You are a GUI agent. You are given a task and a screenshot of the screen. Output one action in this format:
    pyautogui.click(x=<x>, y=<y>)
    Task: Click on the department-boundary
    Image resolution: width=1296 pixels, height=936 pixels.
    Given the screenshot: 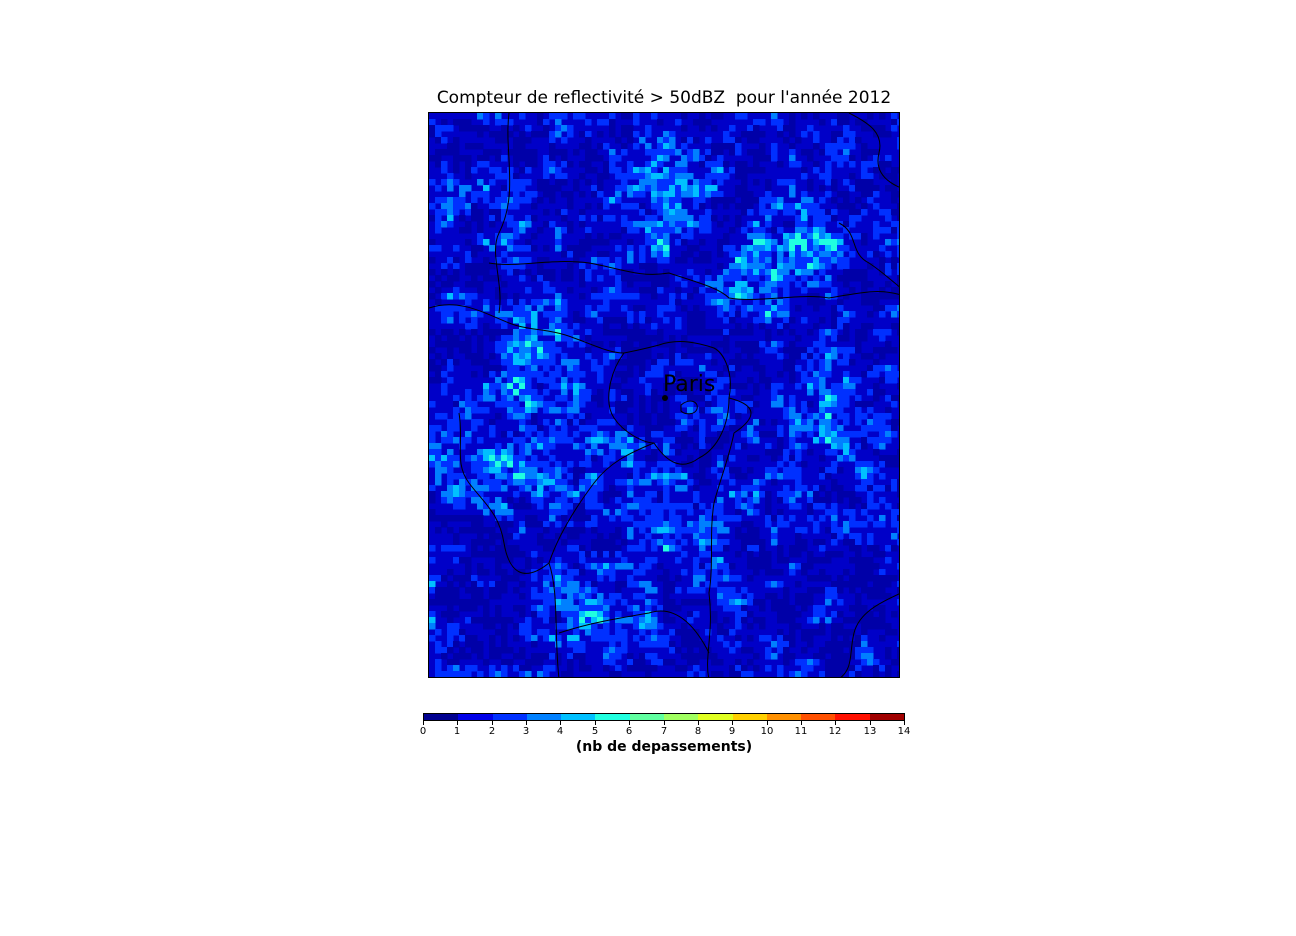 What is the action you would take?
    pyautogui.click(x=634, y=632)
    